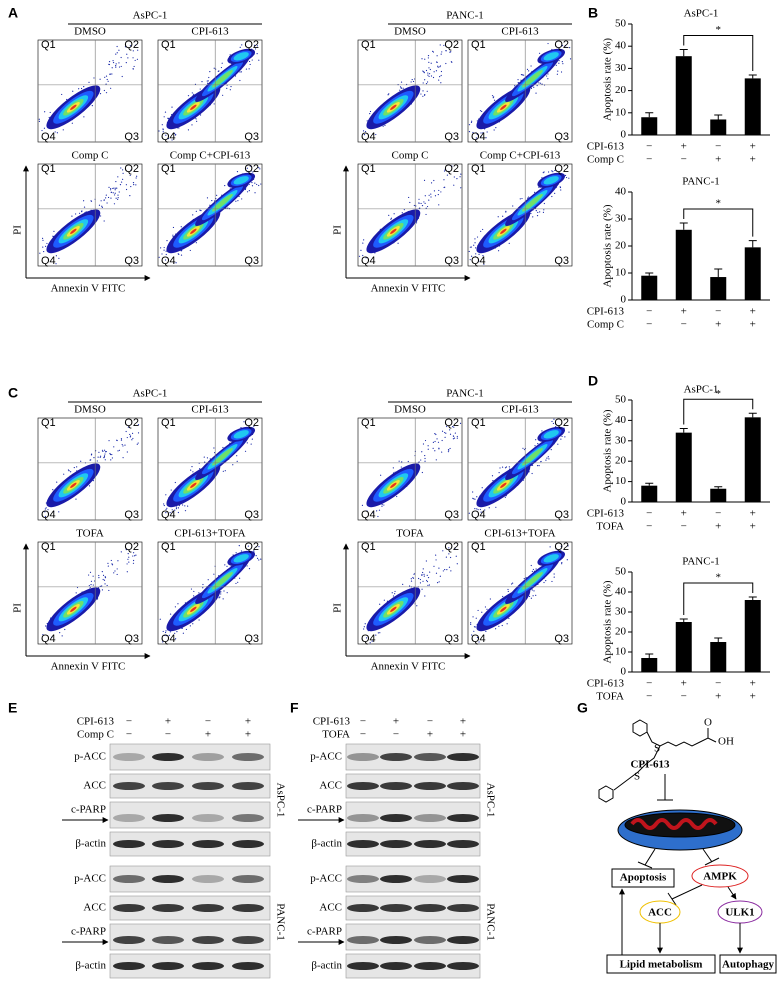 The width and height of the screenshot is (778, 981). What do you see at coordinates (478, 639) in the screenshot?
I see `quadrant-label: Q4` at bounding box center [478, 639].